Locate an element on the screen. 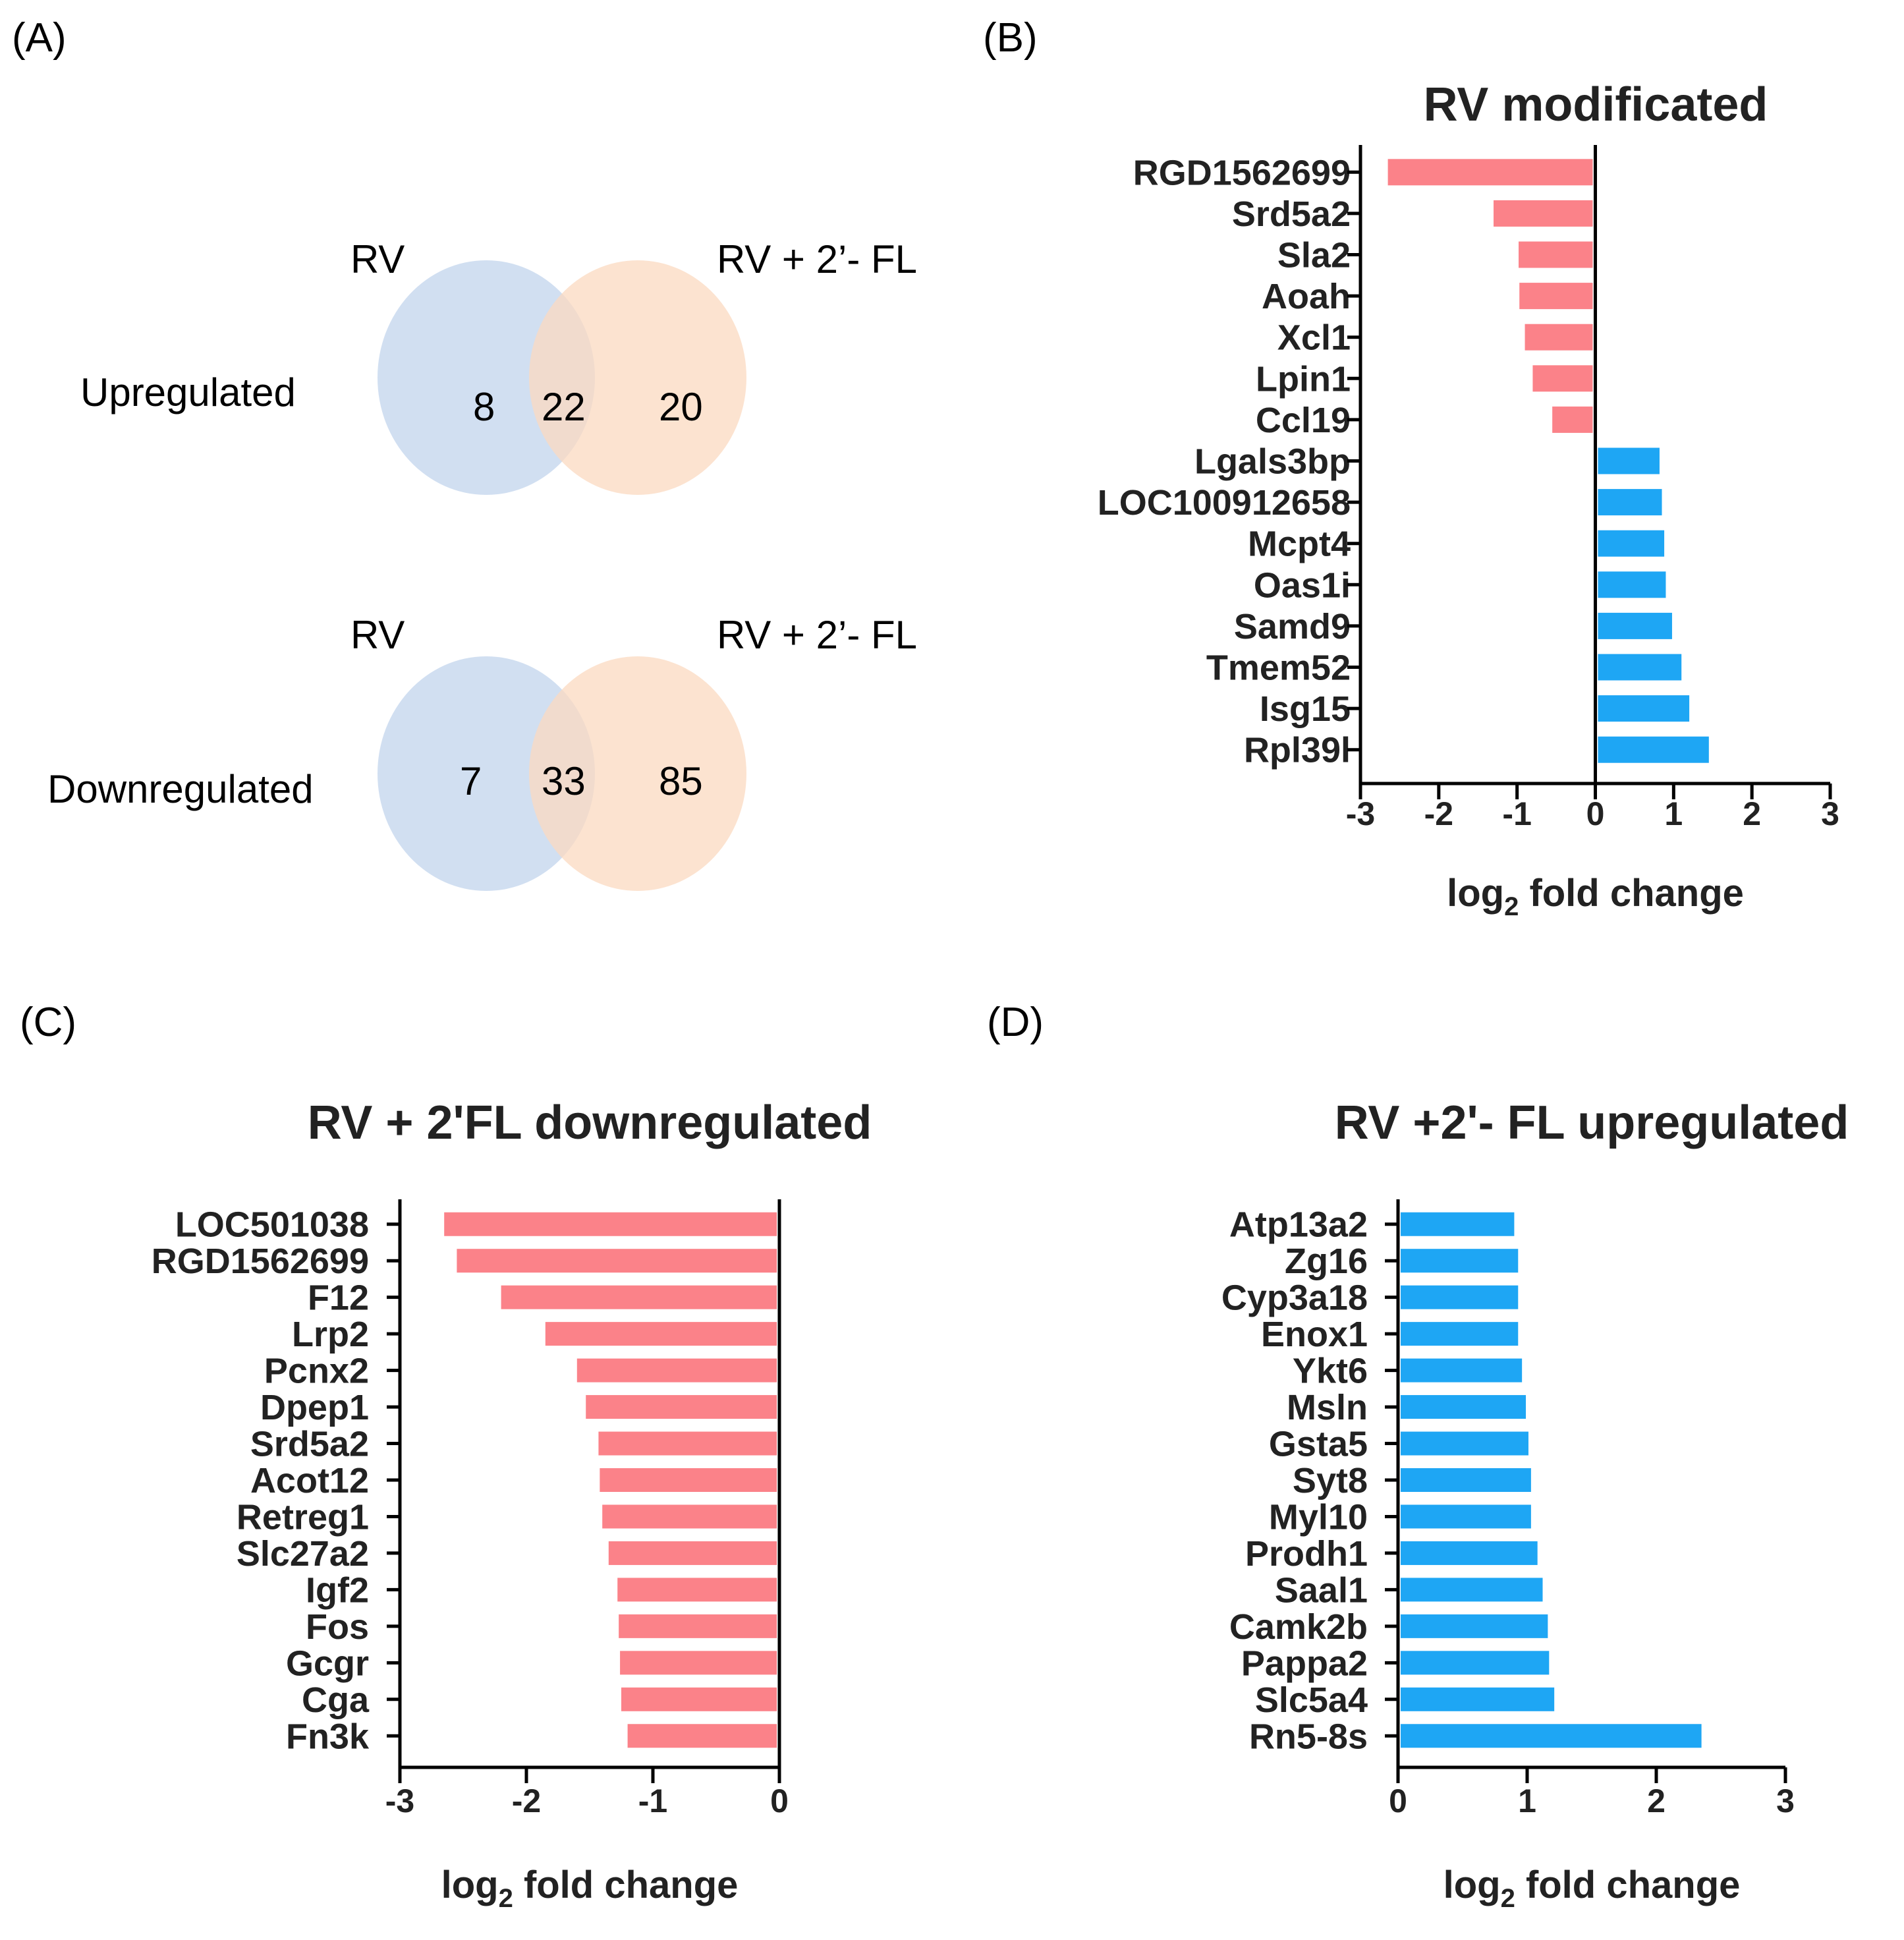  category-label: Syt8 is located at coordinates (1330, 1480).